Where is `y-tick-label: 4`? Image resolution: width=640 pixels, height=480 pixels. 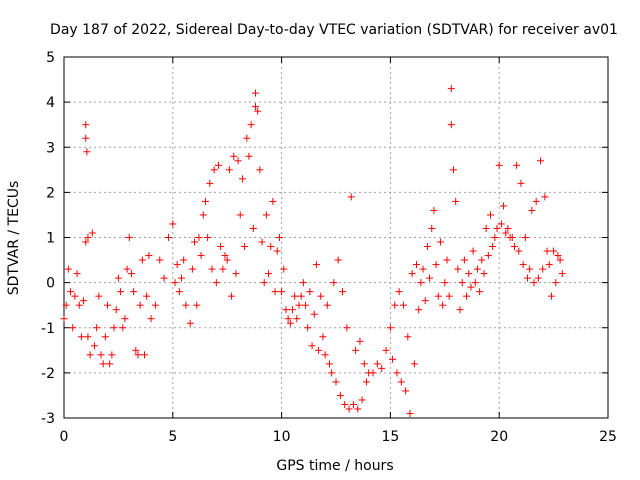 y-tick-label: 4 is located at coordinates (50, 103).